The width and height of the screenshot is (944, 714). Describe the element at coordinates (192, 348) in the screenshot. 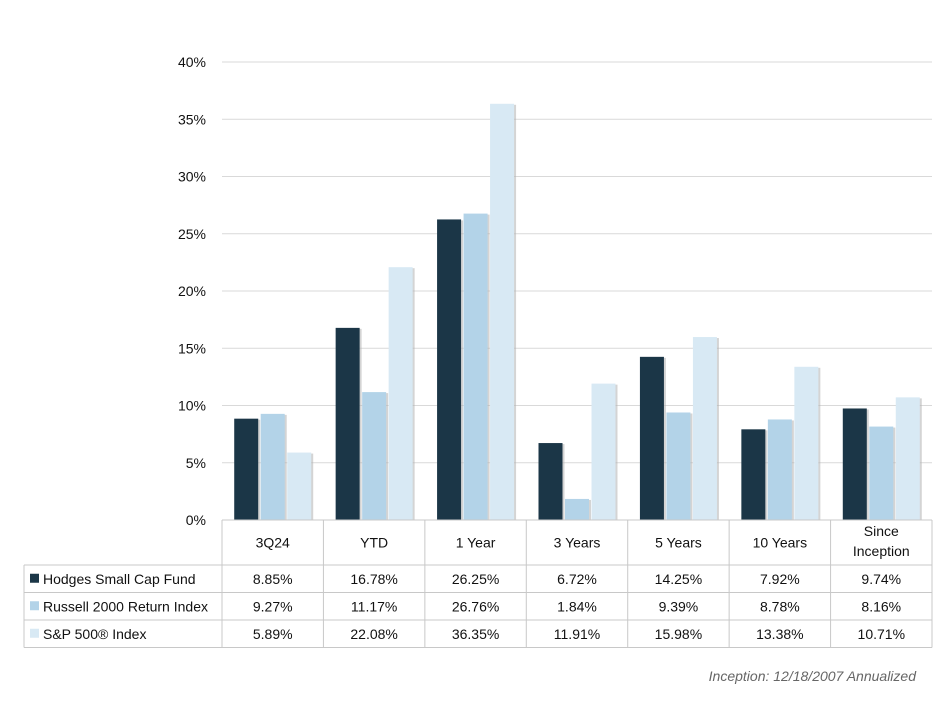

I see `y-tick-label: 15%` at that location.